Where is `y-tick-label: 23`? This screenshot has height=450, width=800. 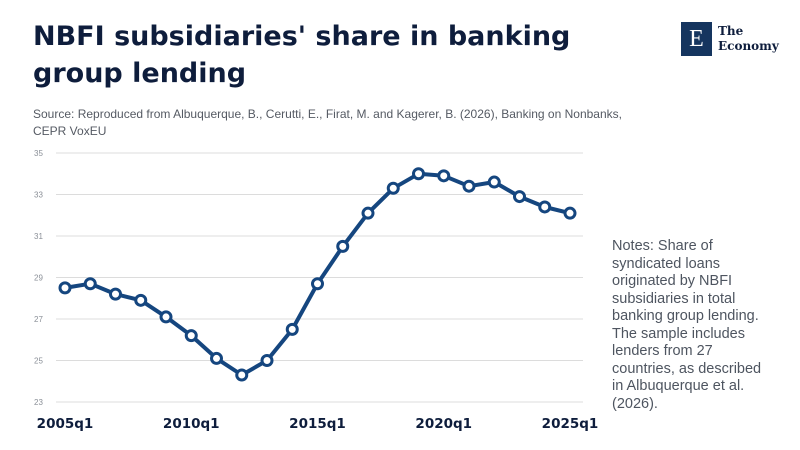 y-tick-label: 23 is located at coordinates (38, 402).